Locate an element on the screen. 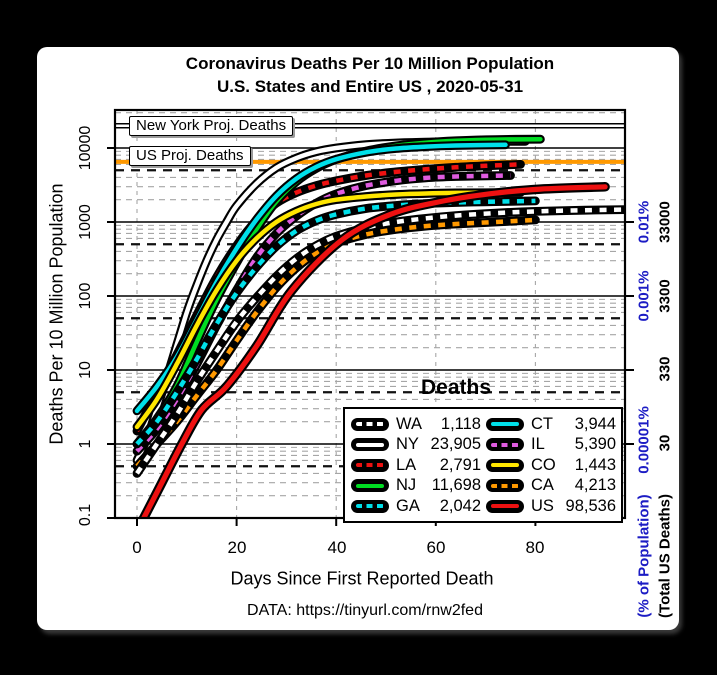 The width and height of the screenshot is (717, 675). right-pct-tick: 0.001% is located at coordinates (644, 296).